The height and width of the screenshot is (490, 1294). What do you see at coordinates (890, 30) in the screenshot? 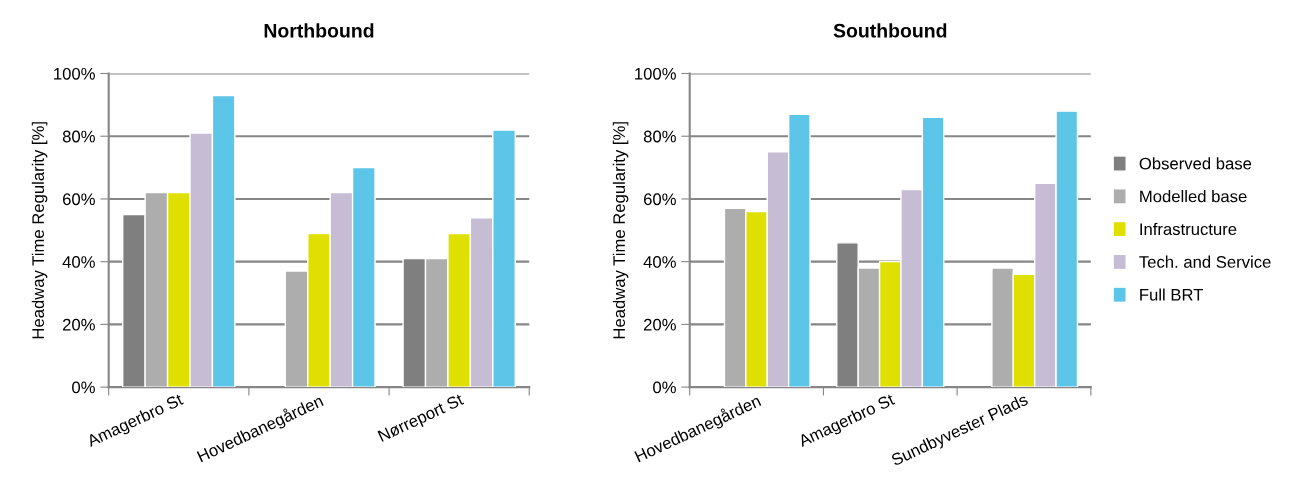
I see `chart-title: Southbound` at bounding box center [890, 30].